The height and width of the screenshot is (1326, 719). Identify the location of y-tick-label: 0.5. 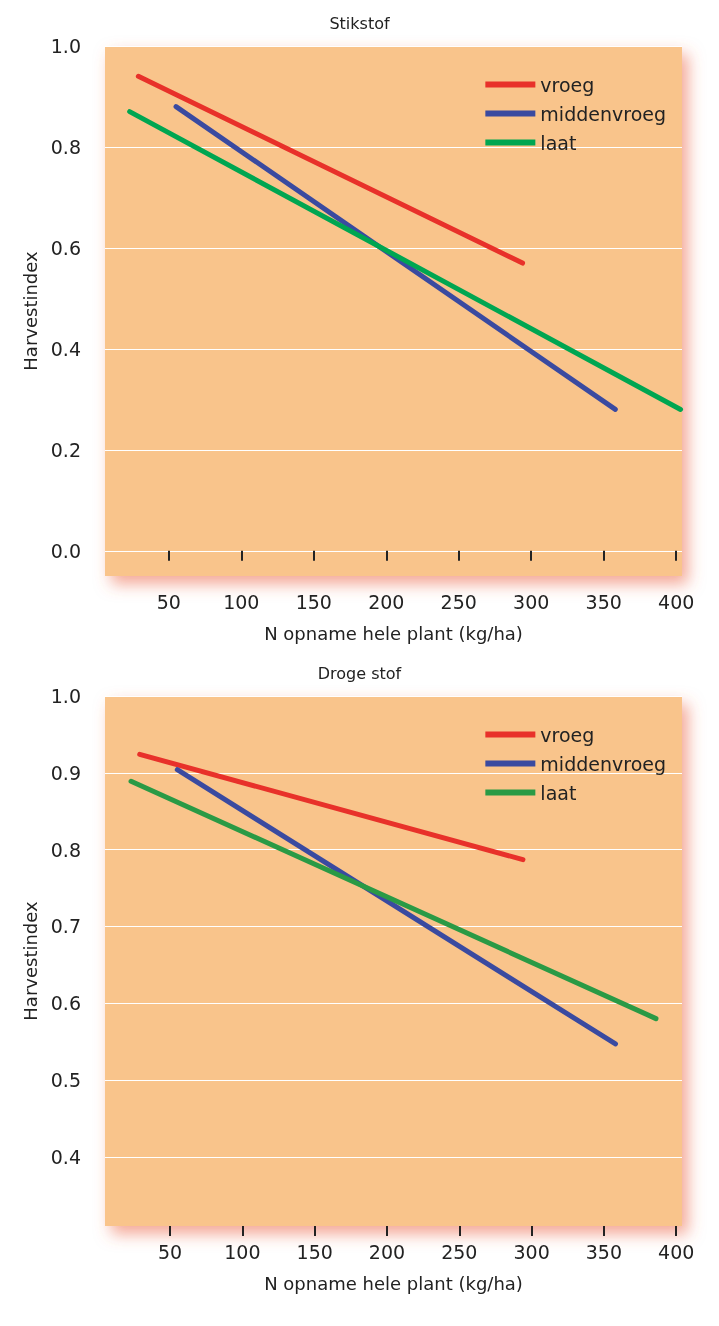
(65, 1080).